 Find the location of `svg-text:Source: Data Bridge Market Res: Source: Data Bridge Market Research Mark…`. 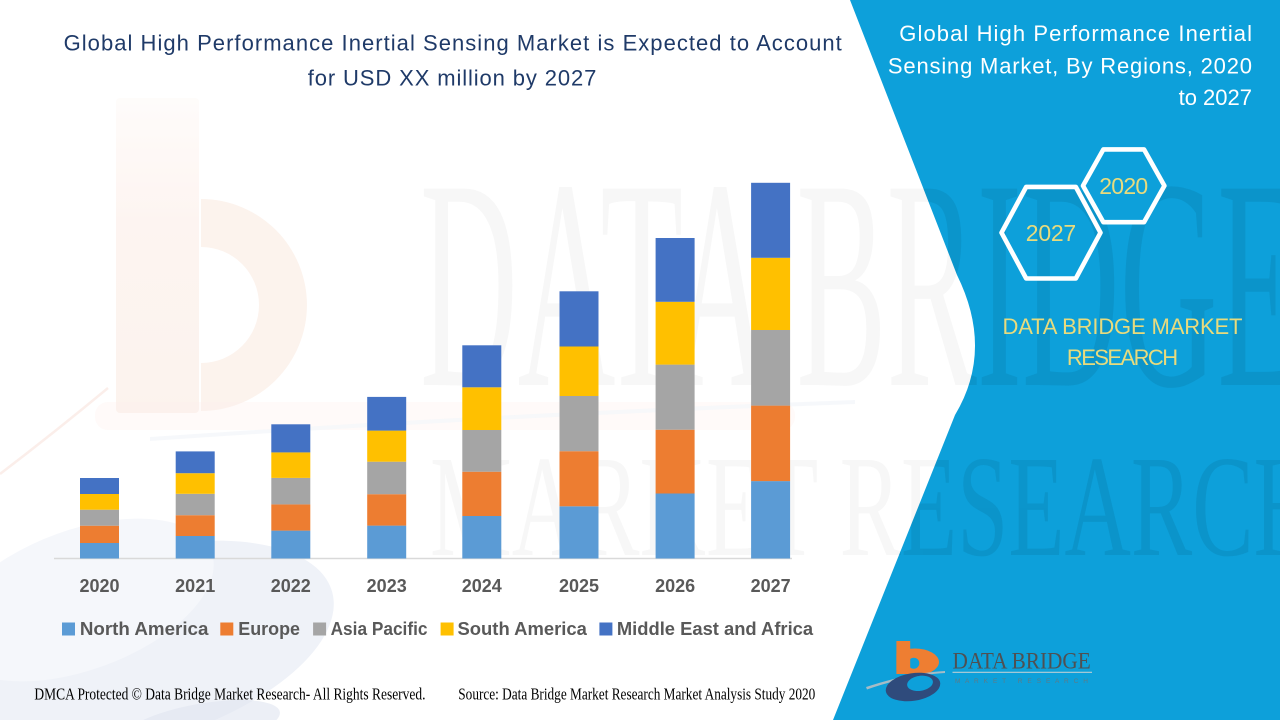

svg-text:Source: Data Bridge Market Res: Source: Data Bridge Market Research Mark… is located at coordinates (636, 694).